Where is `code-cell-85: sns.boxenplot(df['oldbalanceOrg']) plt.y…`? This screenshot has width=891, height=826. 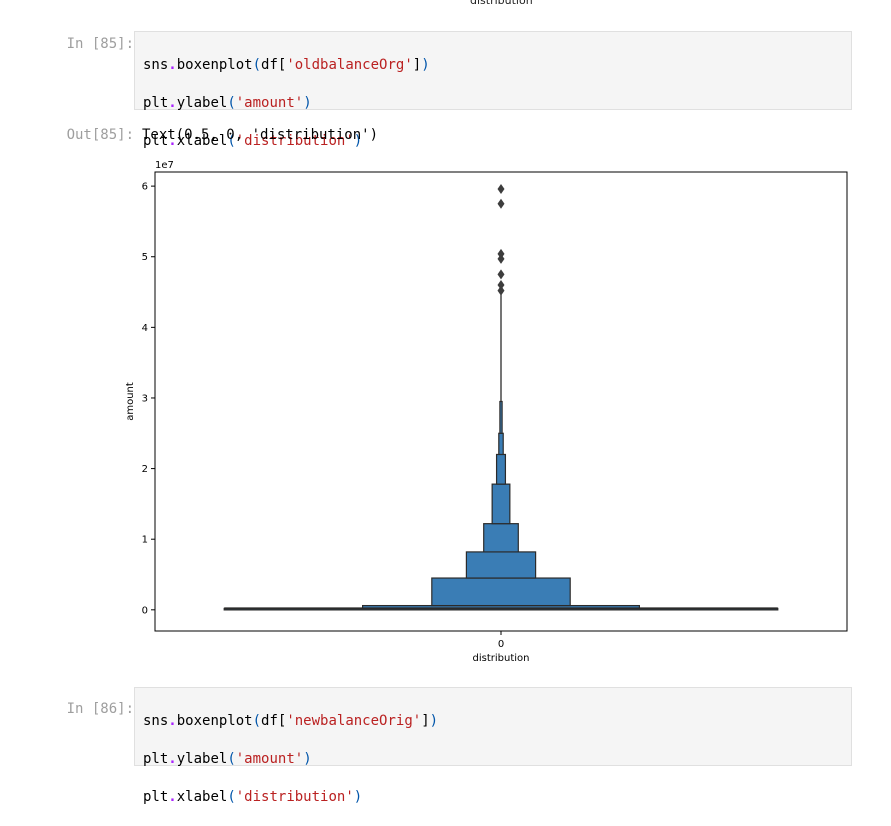 code-cell-85: sns.boxenplot(df['oldbalanceOrg']) plt.y… is located at coordinates (493, 90).